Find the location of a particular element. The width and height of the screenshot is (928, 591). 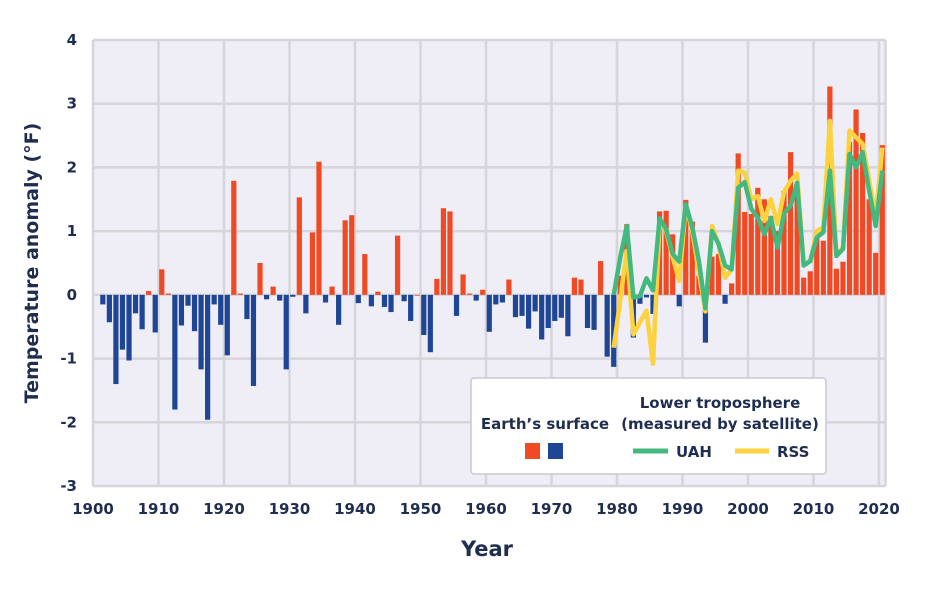

surface-bar-1987 is located at coordinates (666, 252).